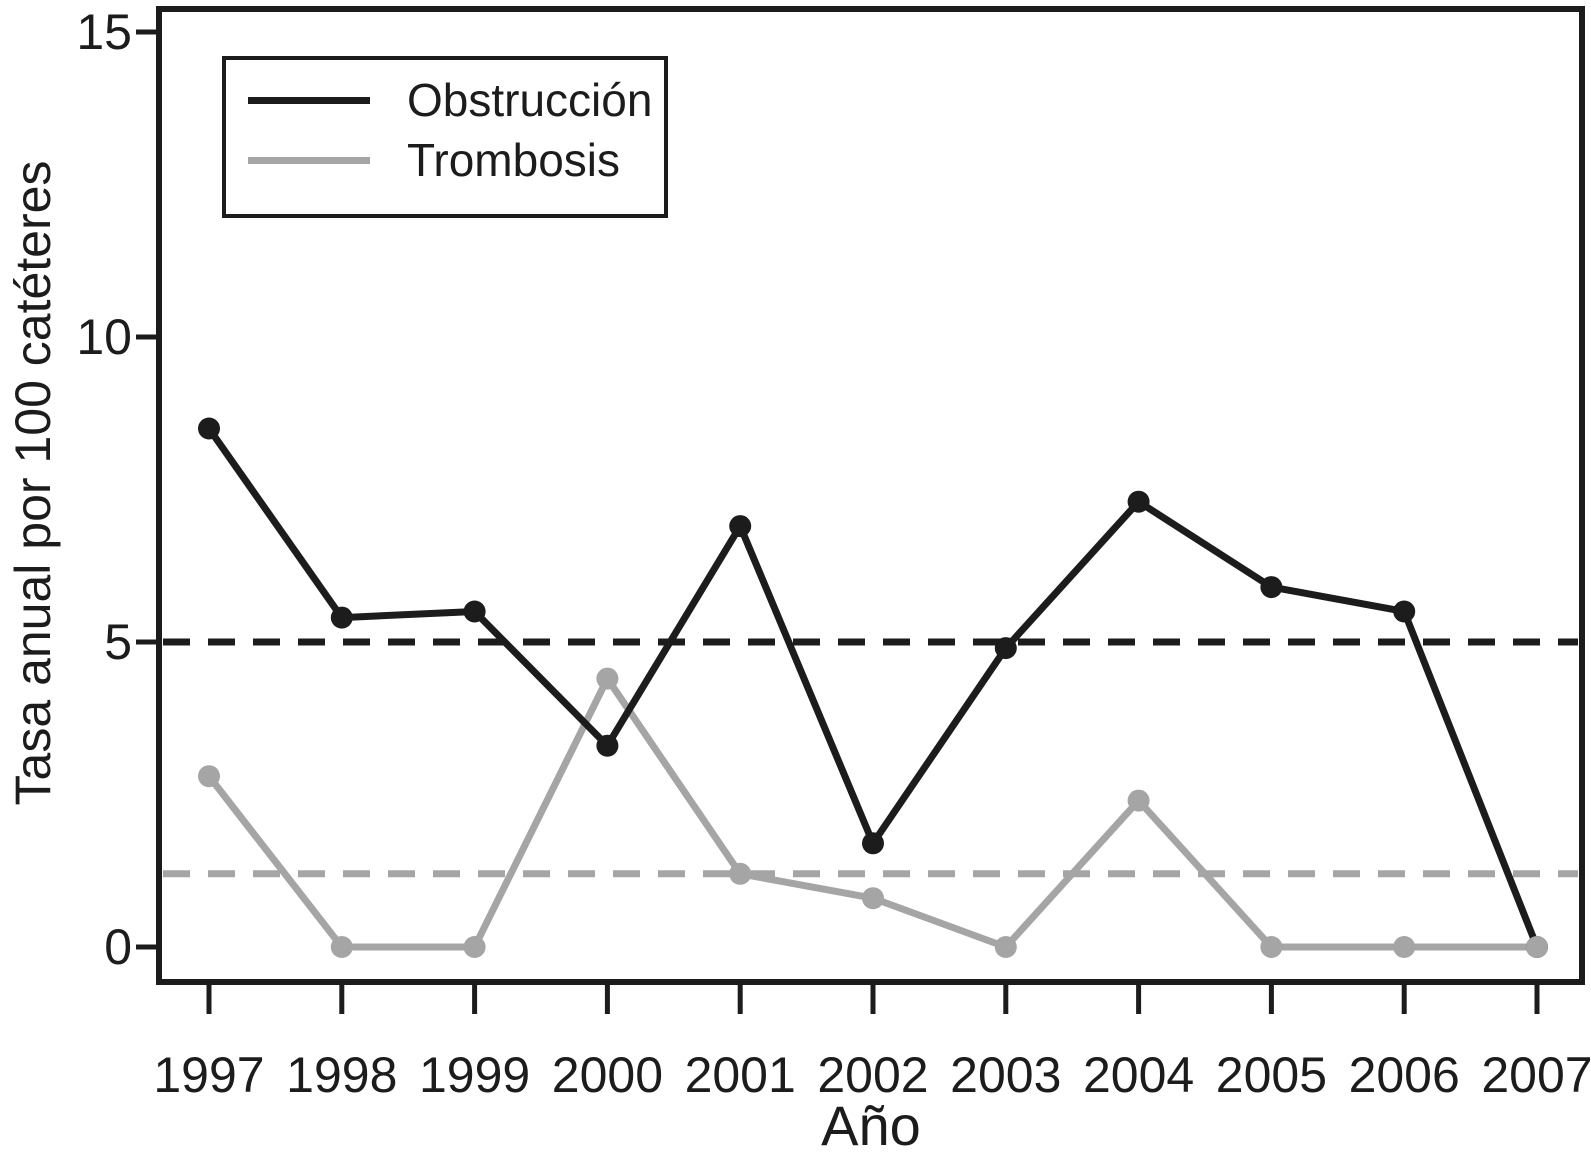  What do you see at coordinates (104, 32) in the screenshot?
I see `y-tick-label: 15` at bounding box center [104, 32].